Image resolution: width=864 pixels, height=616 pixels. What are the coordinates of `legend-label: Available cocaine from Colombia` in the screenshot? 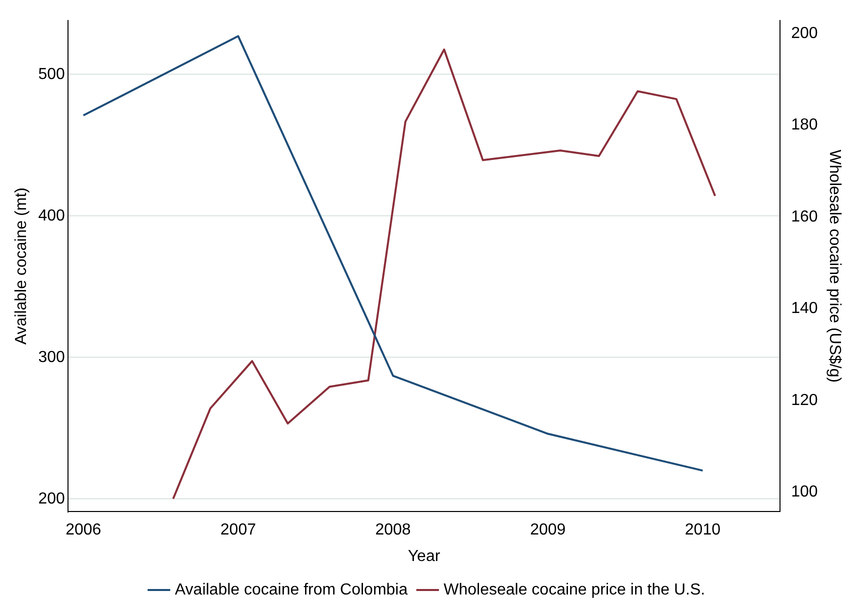 It's located at (291, 589).